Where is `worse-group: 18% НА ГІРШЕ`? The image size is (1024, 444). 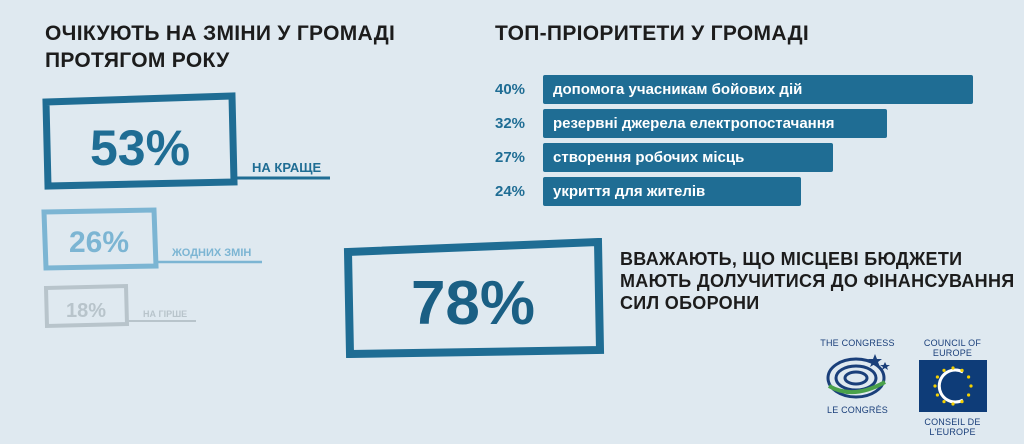
worse-group: 18% НА ГІРШЕ is located at coordinates (119, 306).